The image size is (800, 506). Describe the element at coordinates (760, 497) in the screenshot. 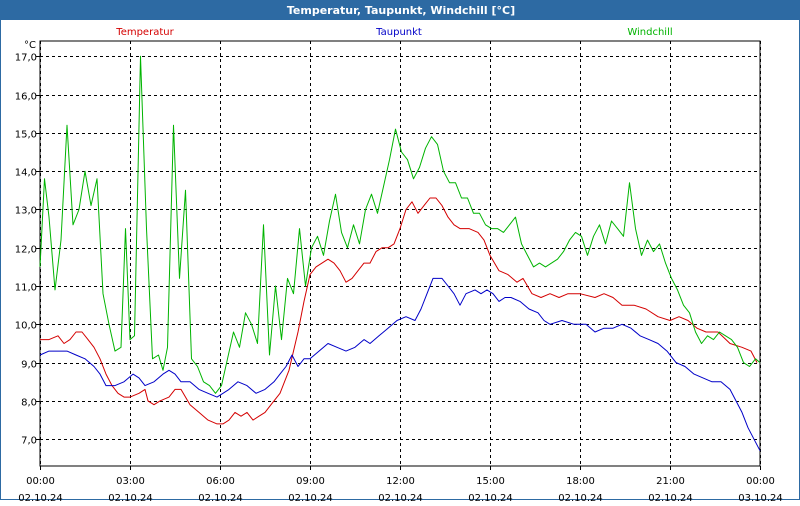

I see `x-tick-date-label: 03.10.24` at that location.